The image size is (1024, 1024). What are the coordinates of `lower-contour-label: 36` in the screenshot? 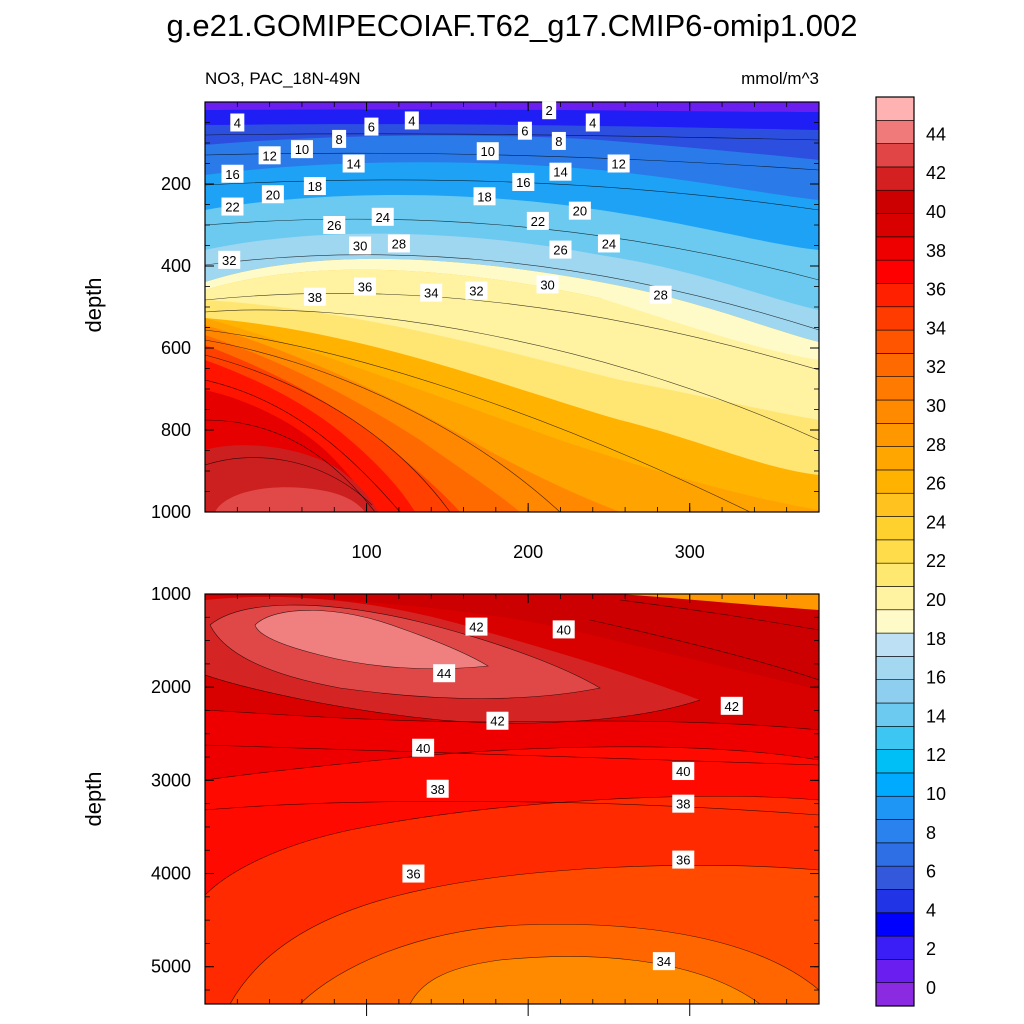 It's located at (683, 859).